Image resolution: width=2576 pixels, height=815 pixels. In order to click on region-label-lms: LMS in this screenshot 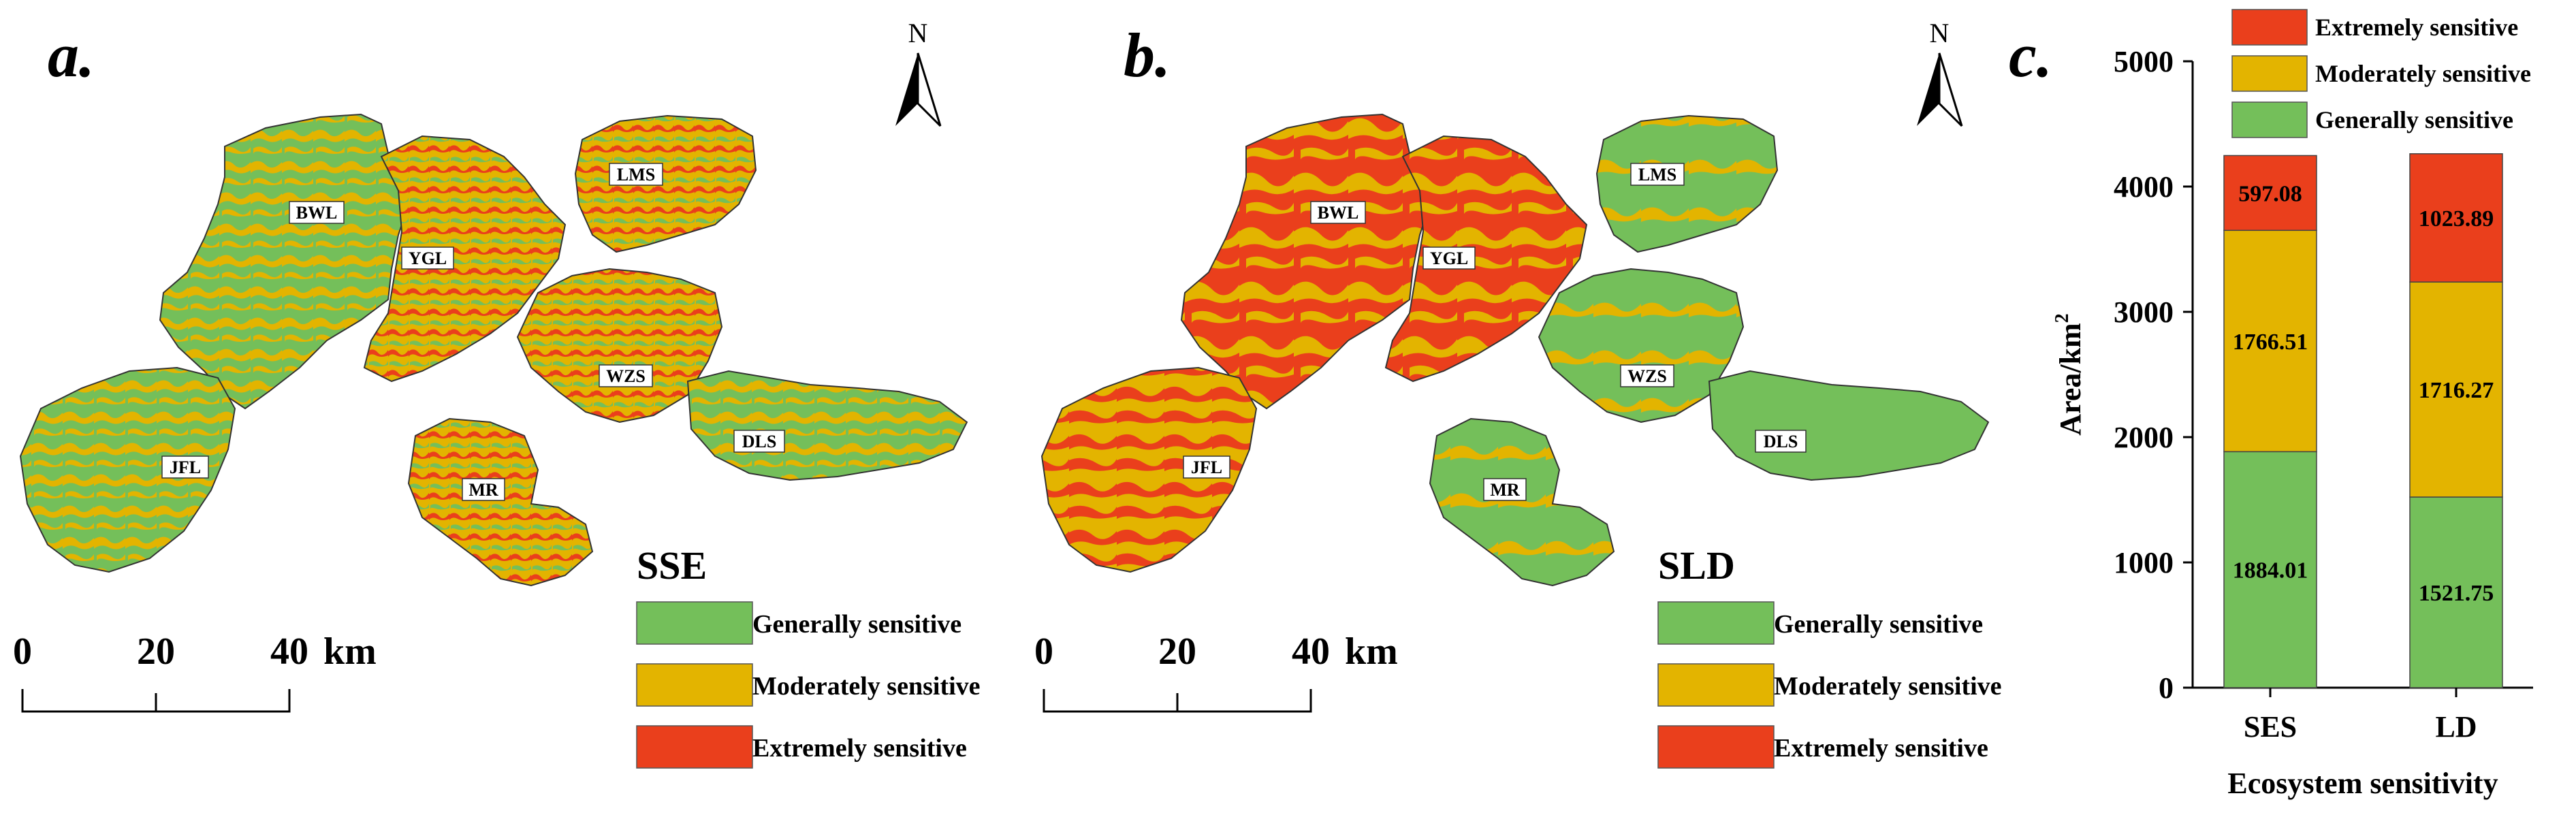, I will do `click(636, 174)`.